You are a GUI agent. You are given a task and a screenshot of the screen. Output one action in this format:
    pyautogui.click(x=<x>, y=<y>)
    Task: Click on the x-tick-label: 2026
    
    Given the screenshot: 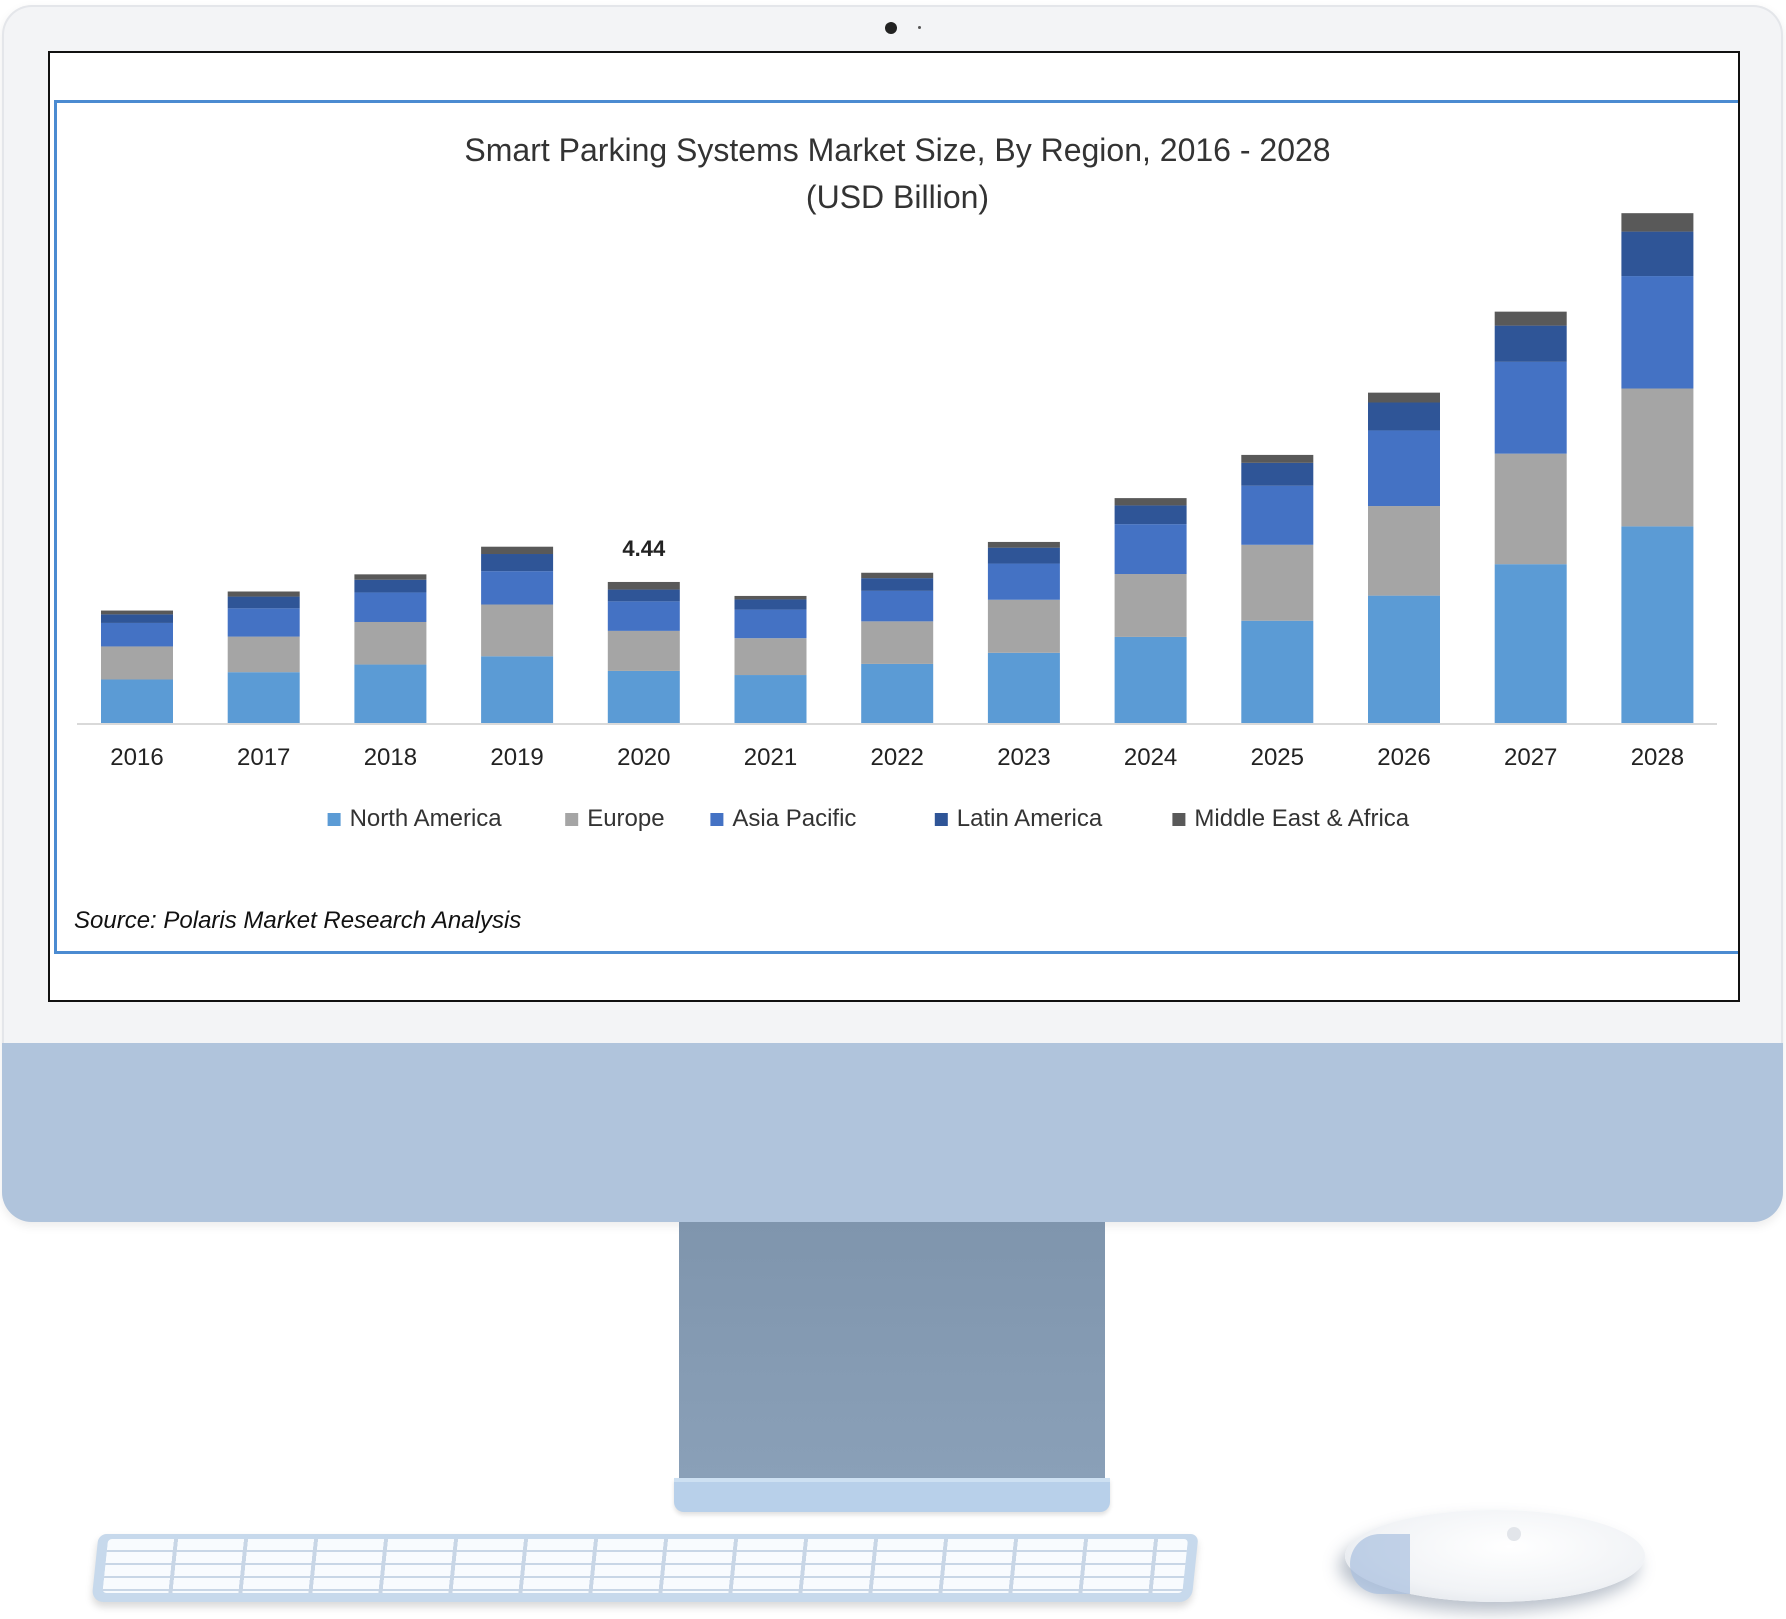 What is the action you would take?
    pyautogui.click(x=1403, y=757)
    